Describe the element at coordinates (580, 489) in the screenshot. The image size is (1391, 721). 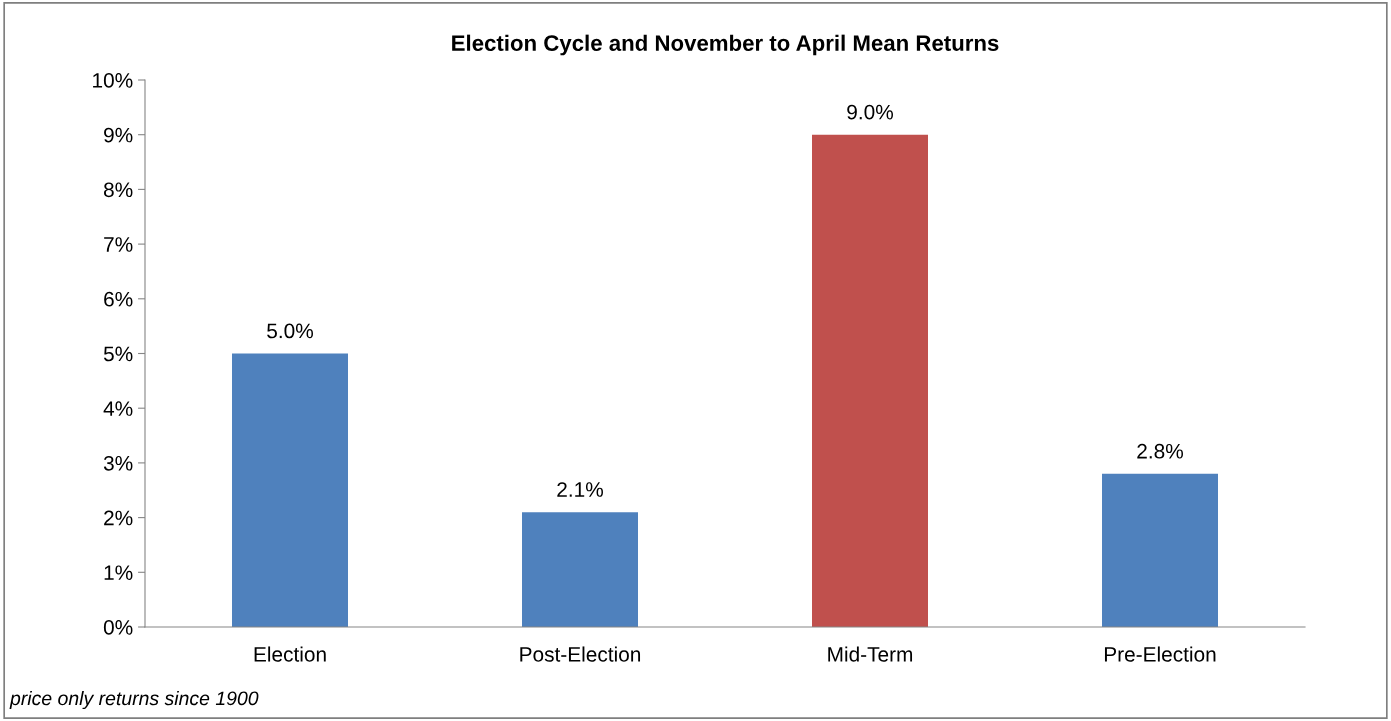
I see `data-label: 2.1%` at that location.